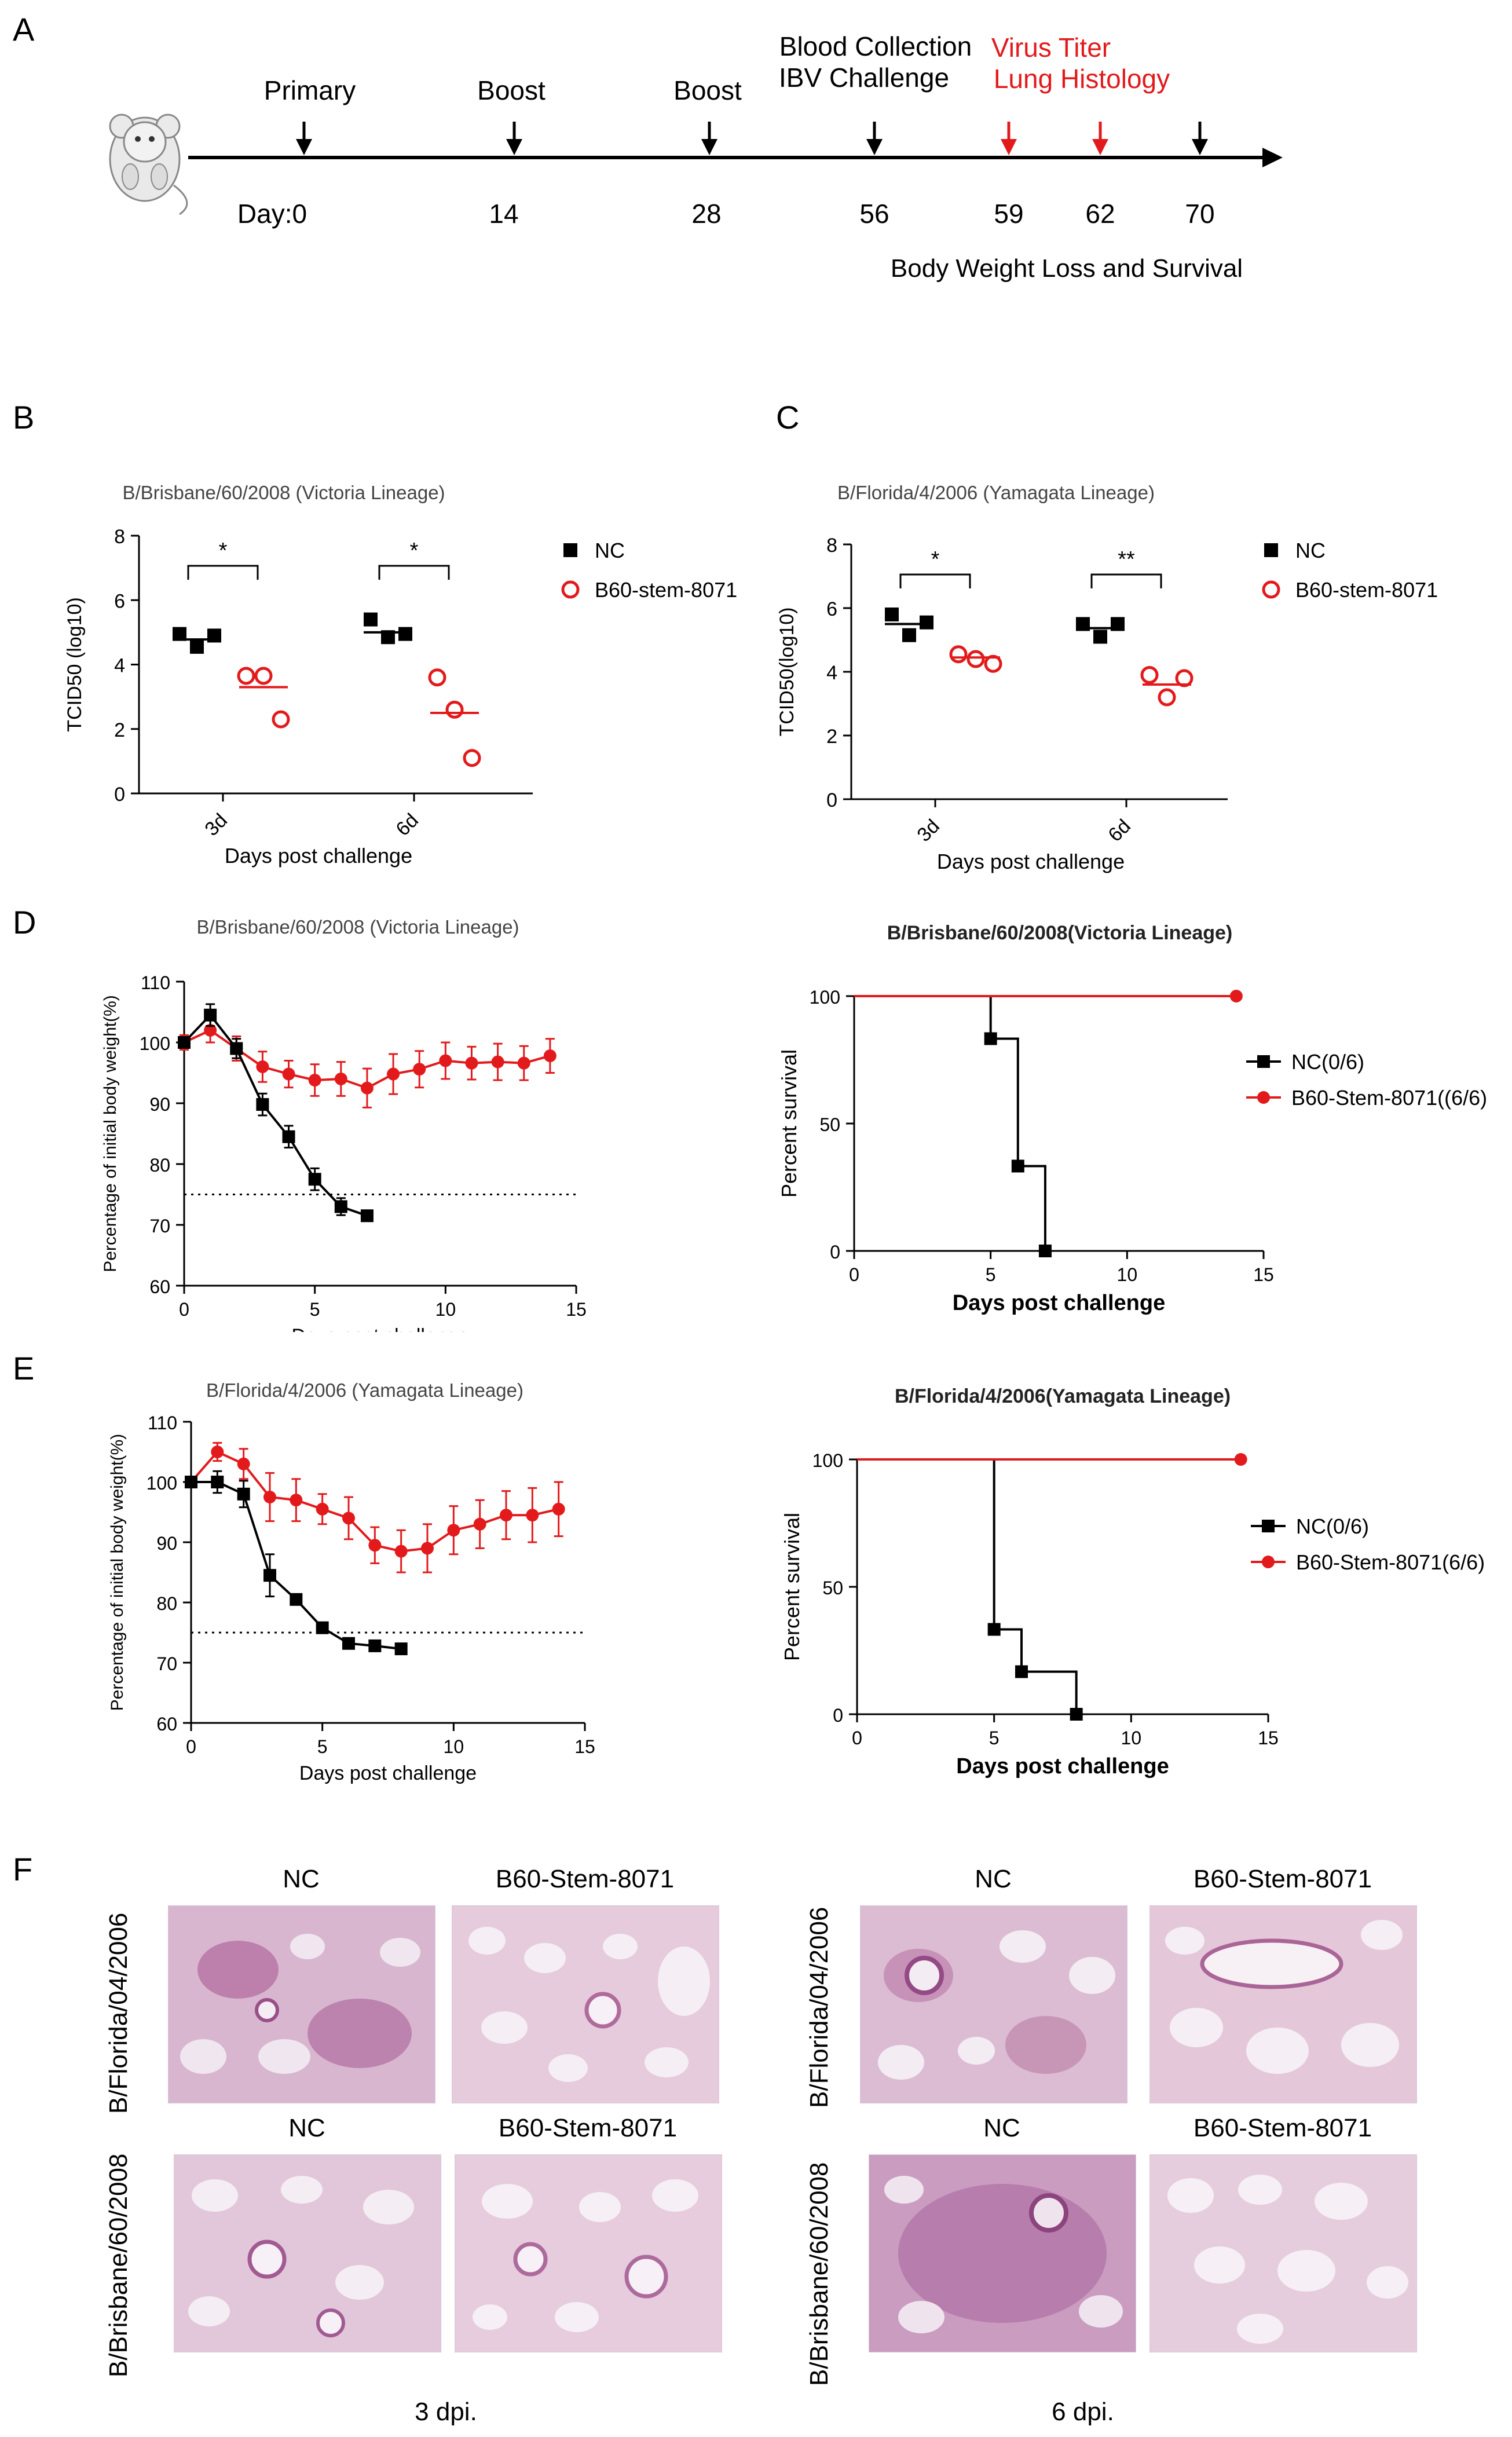 The width and height of the screenshot is (1512, 2437). Describe the element at coordinates (1310, 550) in the screenshot. I see `legend-label: NC` at that location.